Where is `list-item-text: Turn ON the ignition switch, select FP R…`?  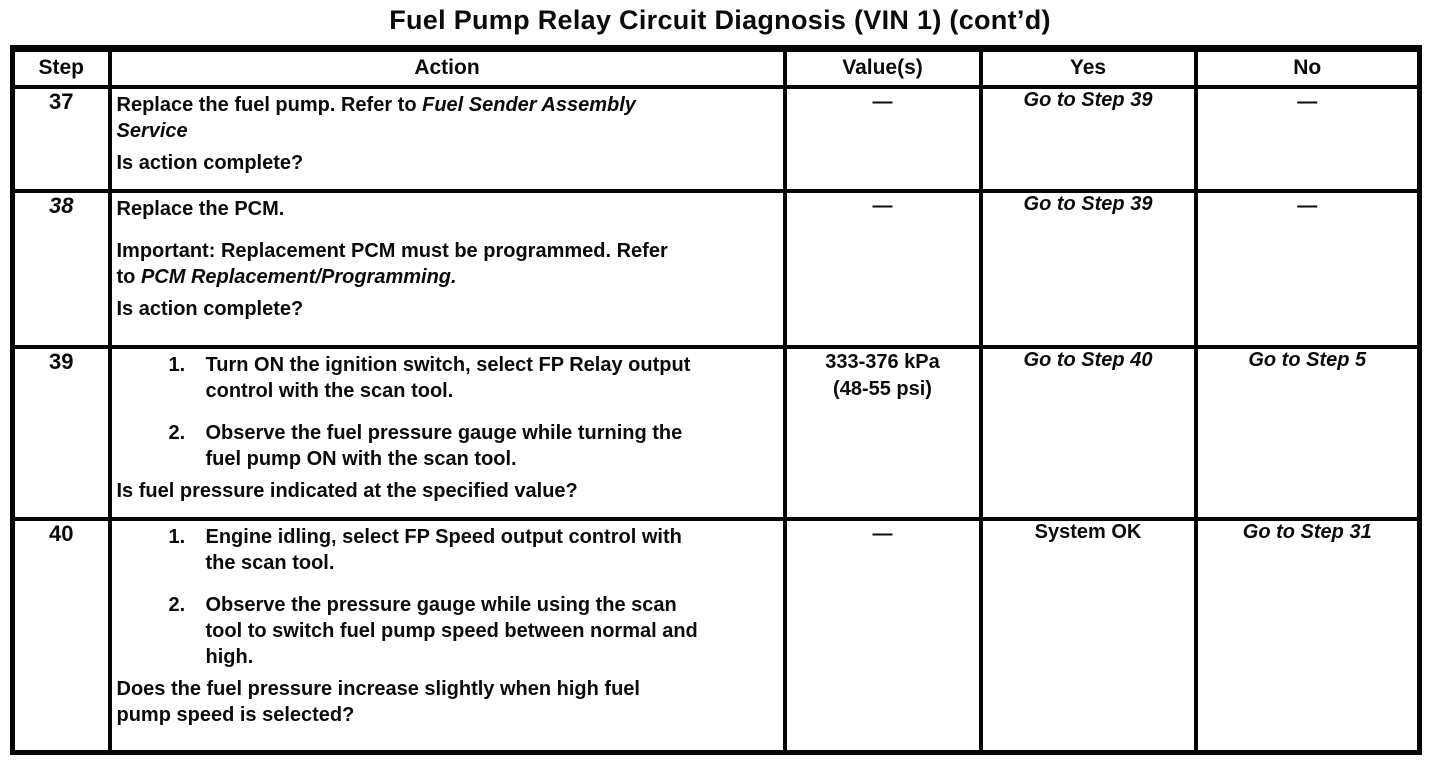 list-item-text: Turn ON the ignition switch, select FP R… is located at coordinates (491, 378).